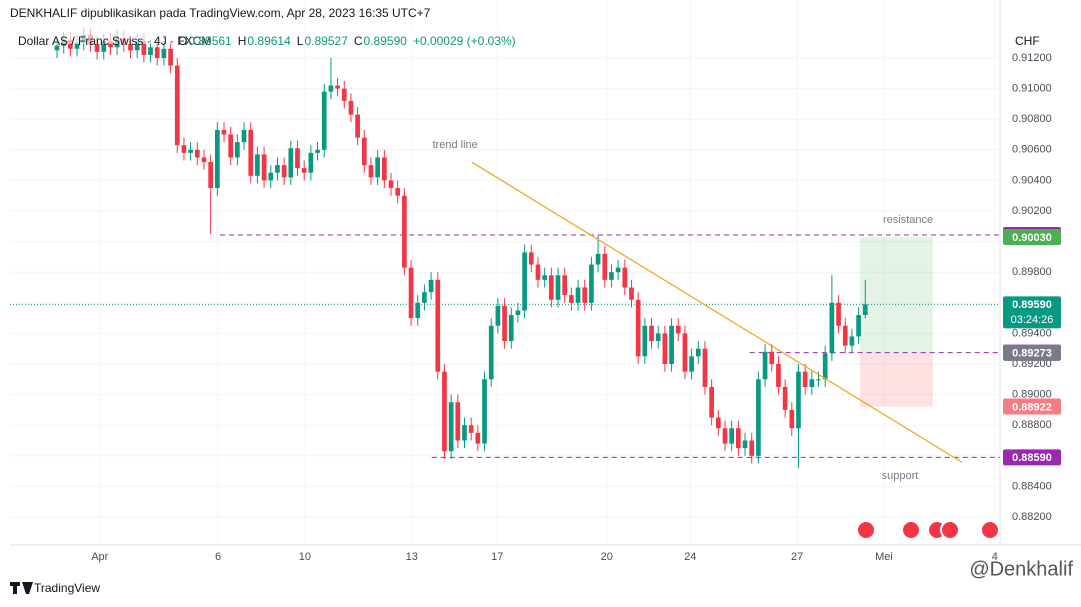  I want to click on x-tick-label: 13, so click(412, 557).